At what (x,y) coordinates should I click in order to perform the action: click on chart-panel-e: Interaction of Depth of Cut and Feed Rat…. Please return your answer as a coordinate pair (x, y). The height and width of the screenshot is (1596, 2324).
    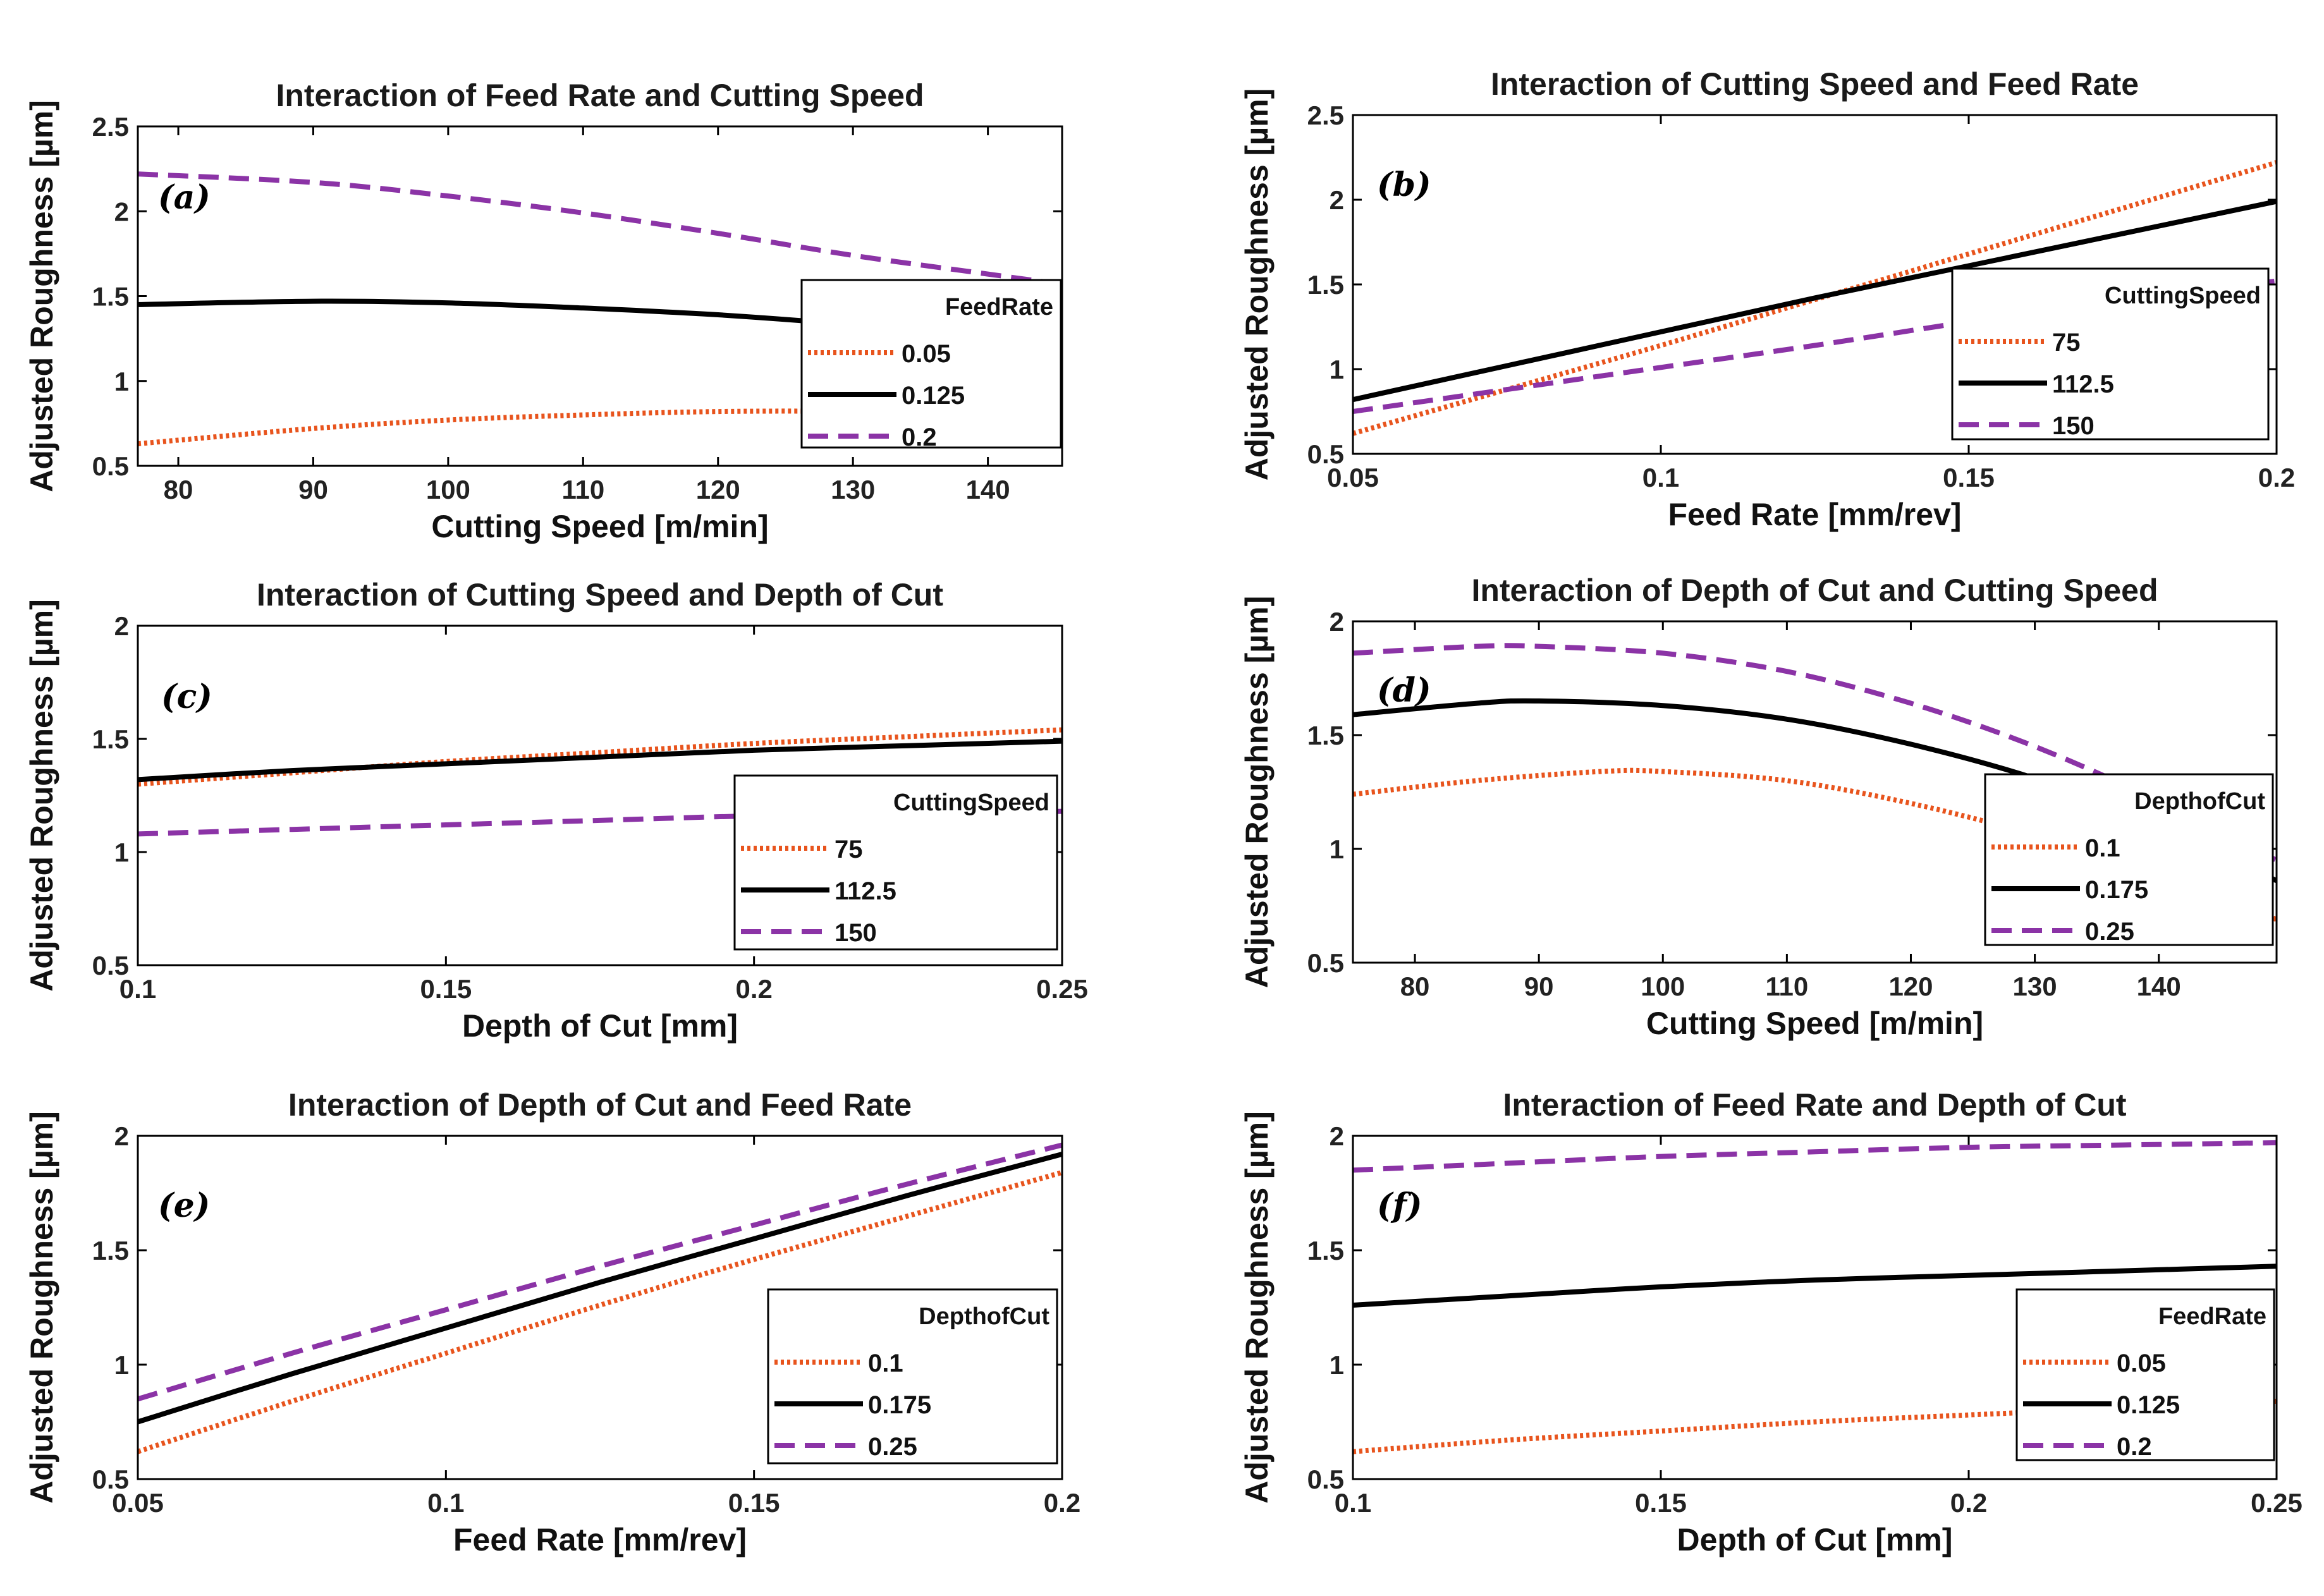
    Looking at the image, I should click on (552, 1322).